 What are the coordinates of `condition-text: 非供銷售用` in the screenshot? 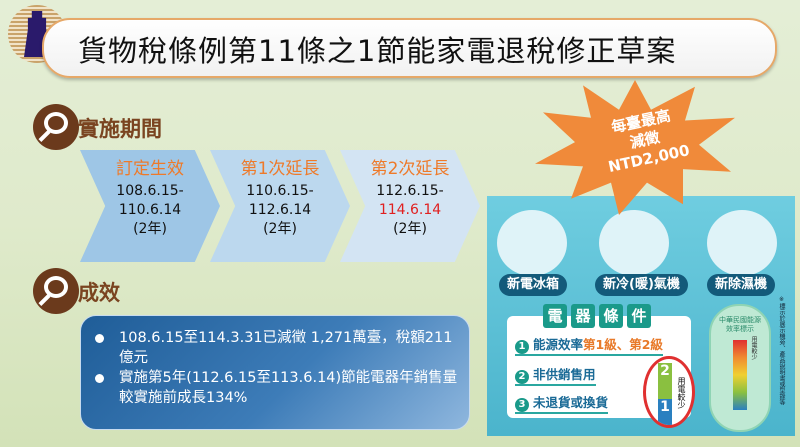 It's located at (564, 374).